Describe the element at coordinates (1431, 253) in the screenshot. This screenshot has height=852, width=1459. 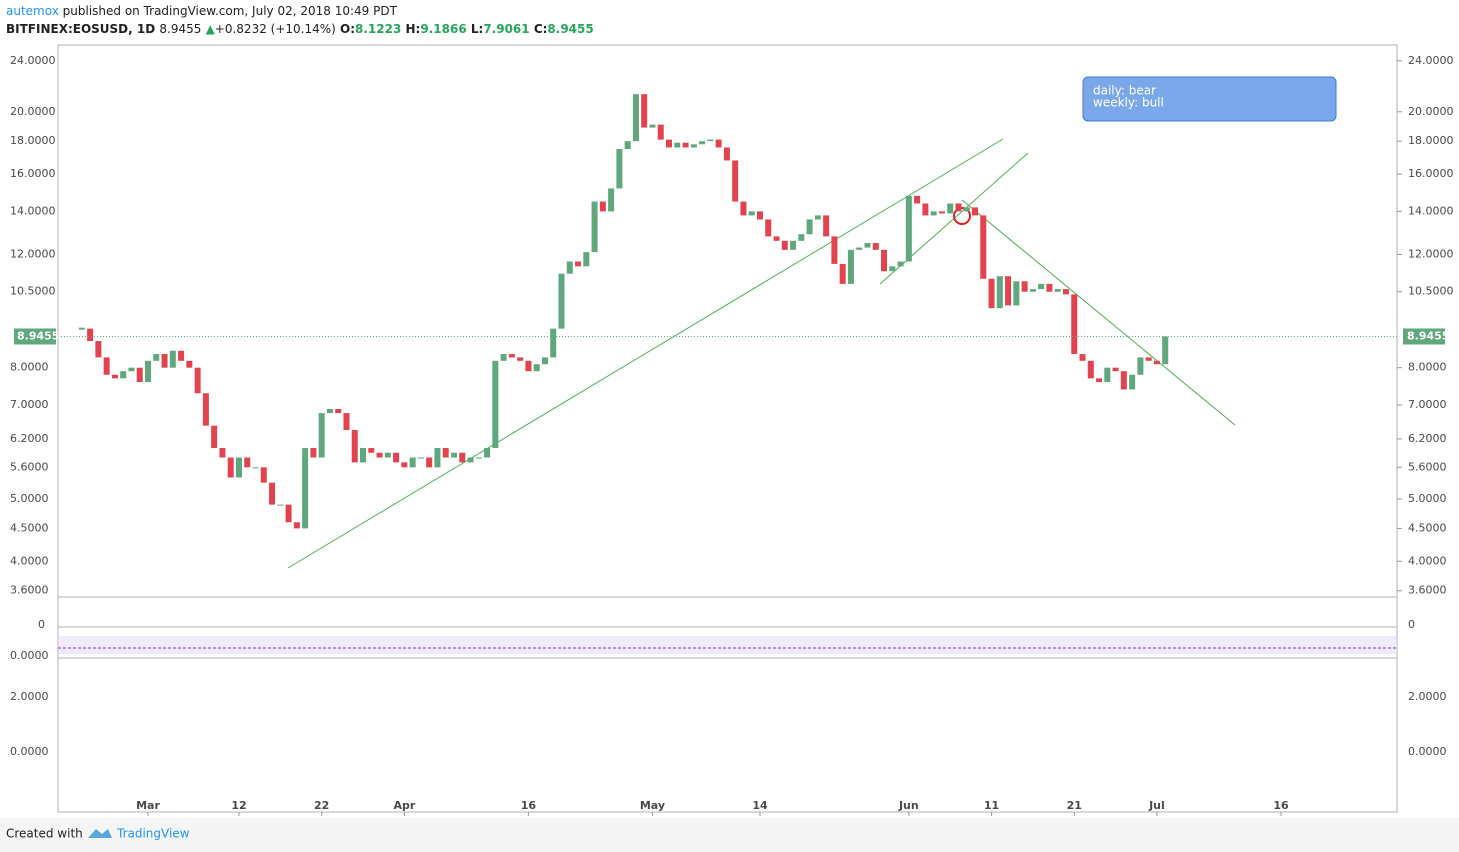
I see `y-tick-label: 12.0000` at that location.